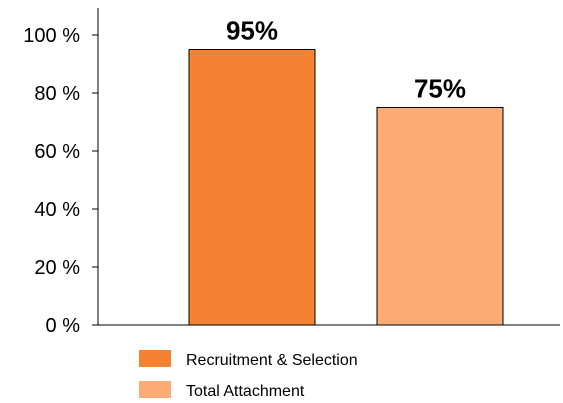 This screenshot has height=403, width=563. What do you see at coordinates (63, 326) in the screenshot?
I see `y-tick-label: 0 %` at bounding box center [63, 326].